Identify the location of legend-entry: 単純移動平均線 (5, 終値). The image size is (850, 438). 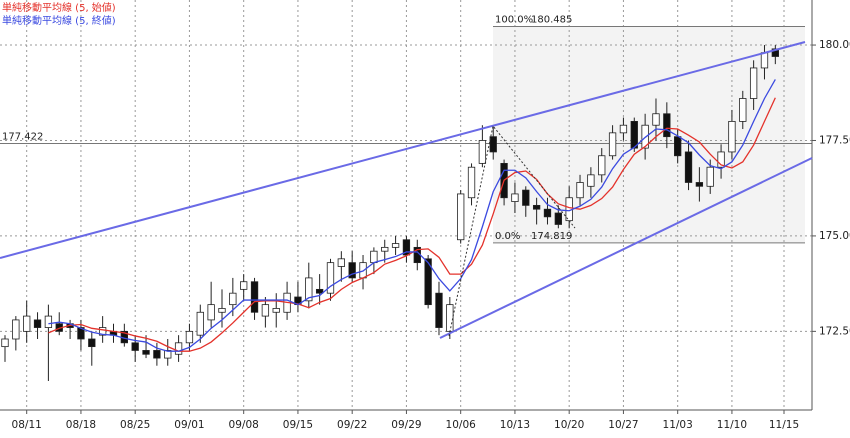
(59, 20).